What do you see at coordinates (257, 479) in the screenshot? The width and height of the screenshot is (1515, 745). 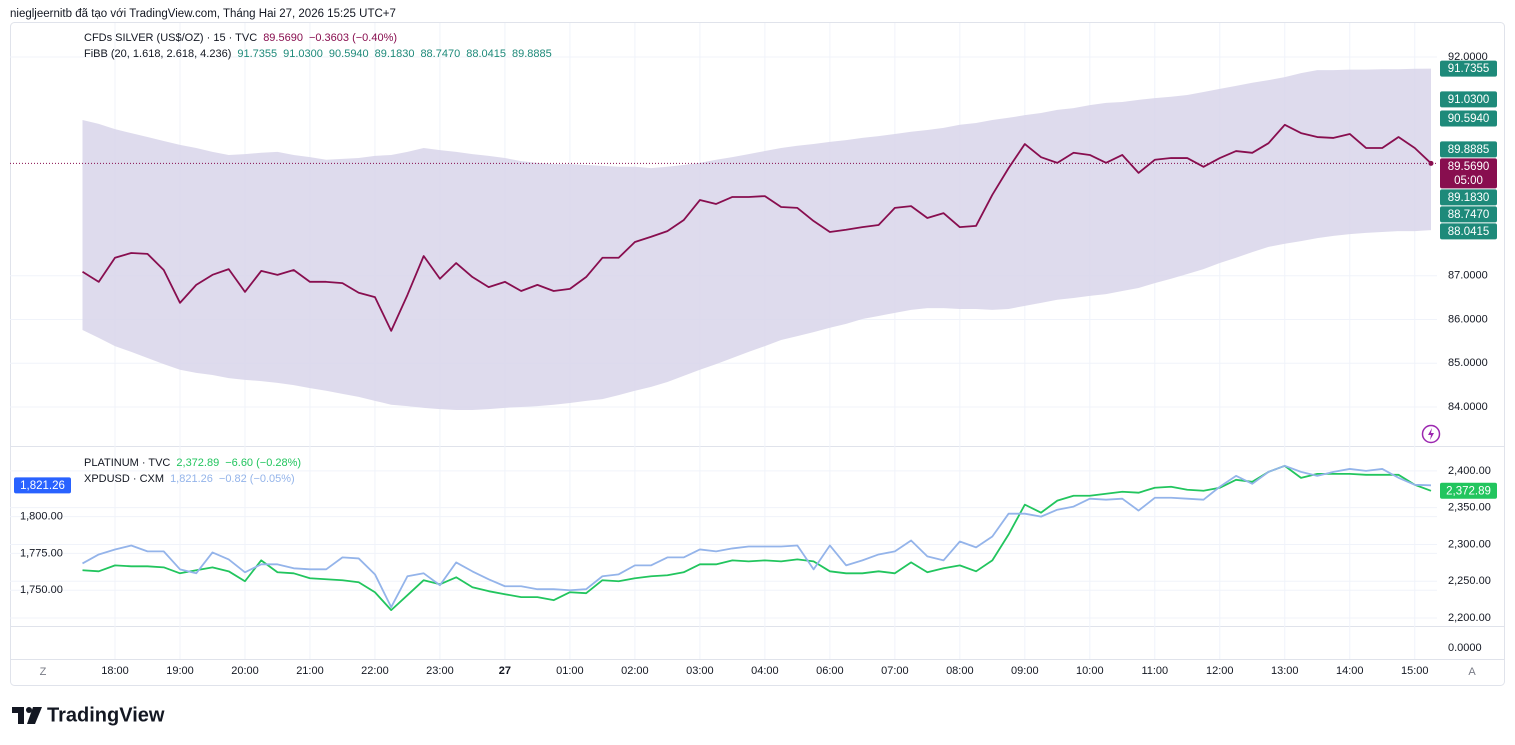 I see `legend-item: −0.82 (−0.05%)` at bounding box center [257, 479].